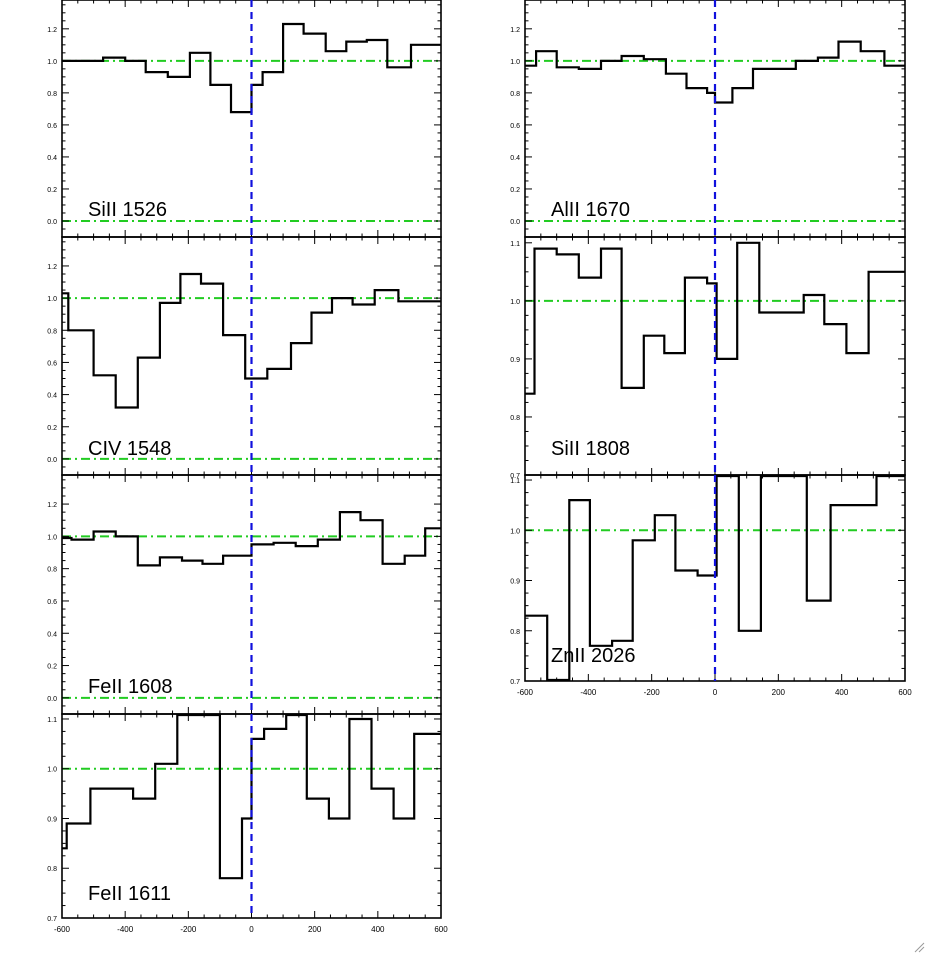  What do you see at coordinates (593, 656) in the screenshot?
I see `transition-label: ZnII 2026` at bounding box center [593, 656].